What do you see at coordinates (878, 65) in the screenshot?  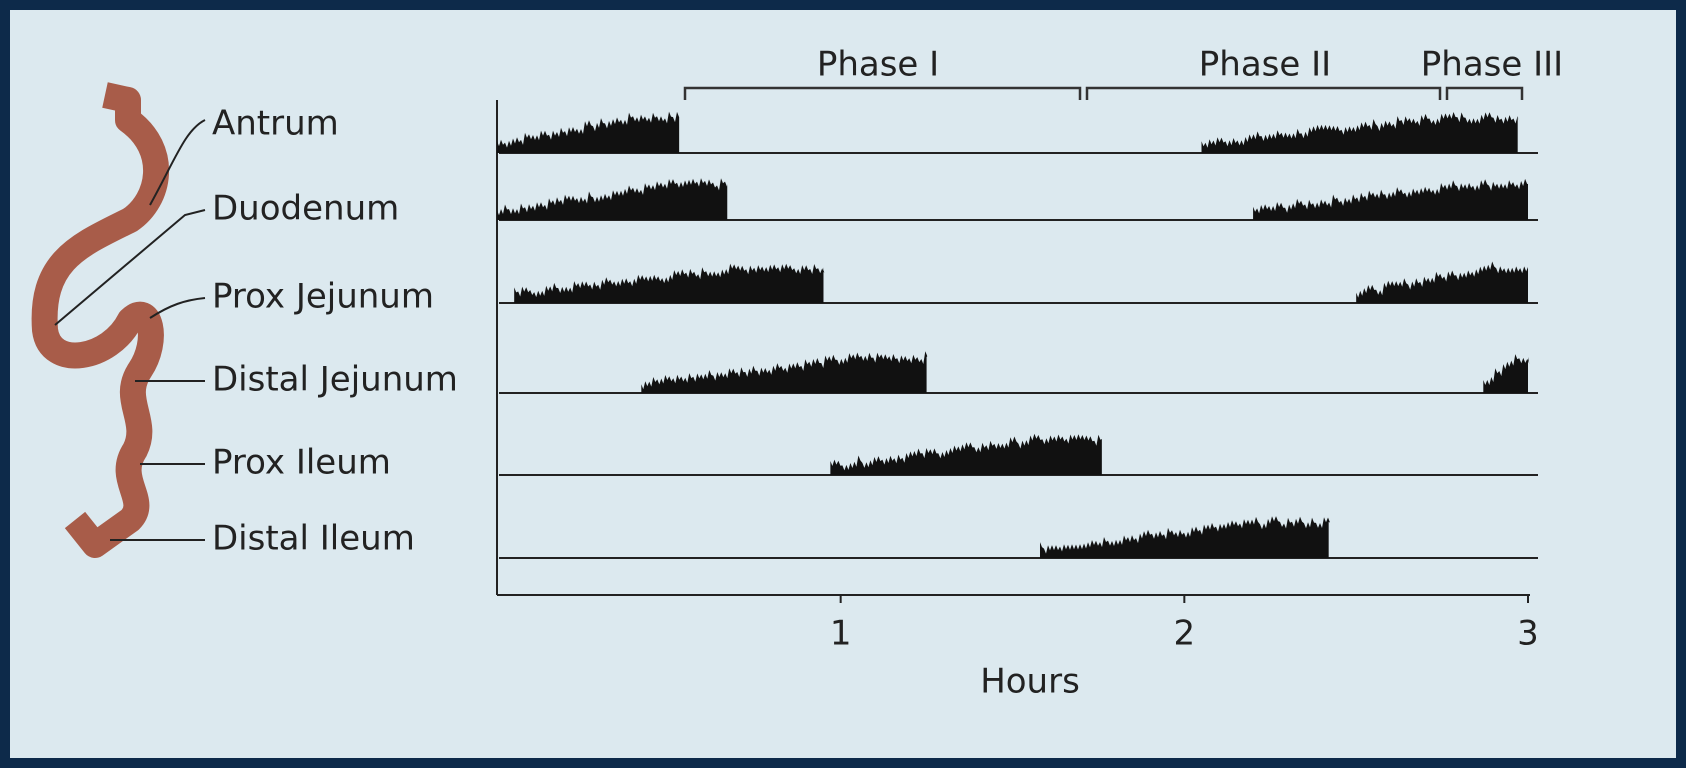 I see `phase-label: Phase I` at bounding box center [878, 65].